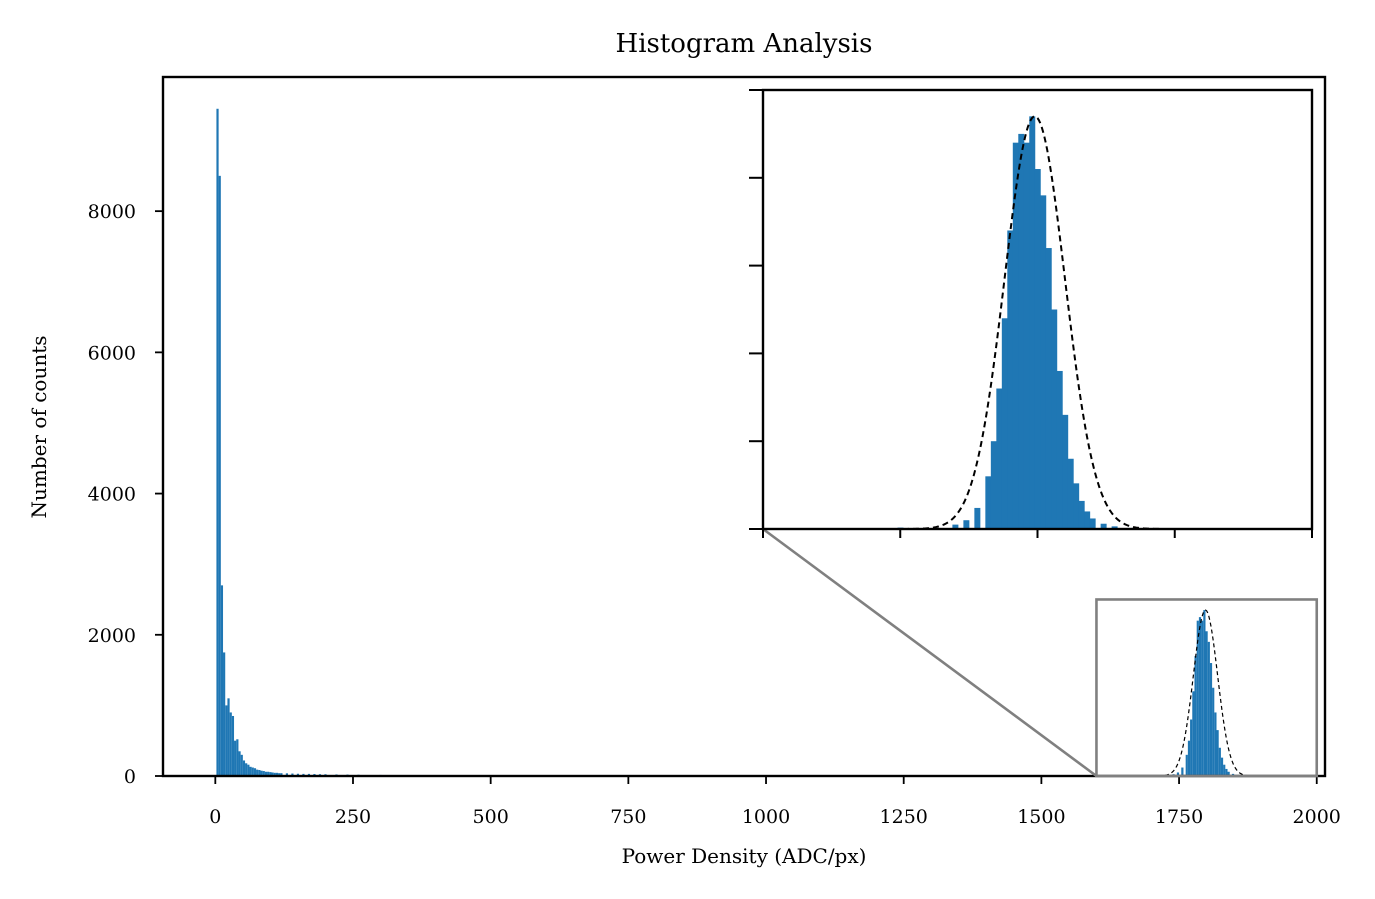 Image resolution: width=1375 pixels, height=899 pixels. What do you see at coordinates (930, 652) in the screenshot?
I see `zoom-connector-line` at bounding box center [930, 652].